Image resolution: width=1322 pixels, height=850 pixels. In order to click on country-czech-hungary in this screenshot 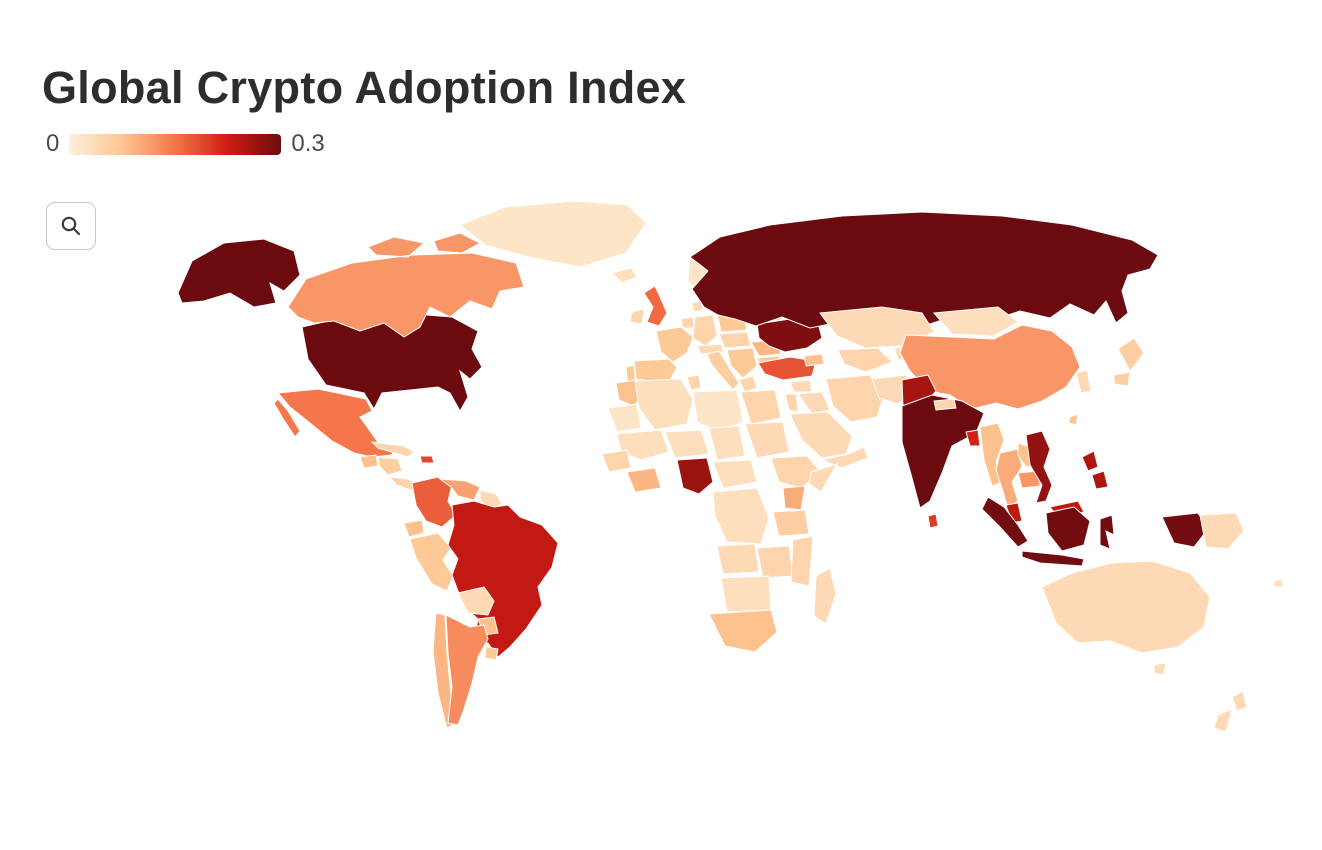, I will do `click(735, 340)`.